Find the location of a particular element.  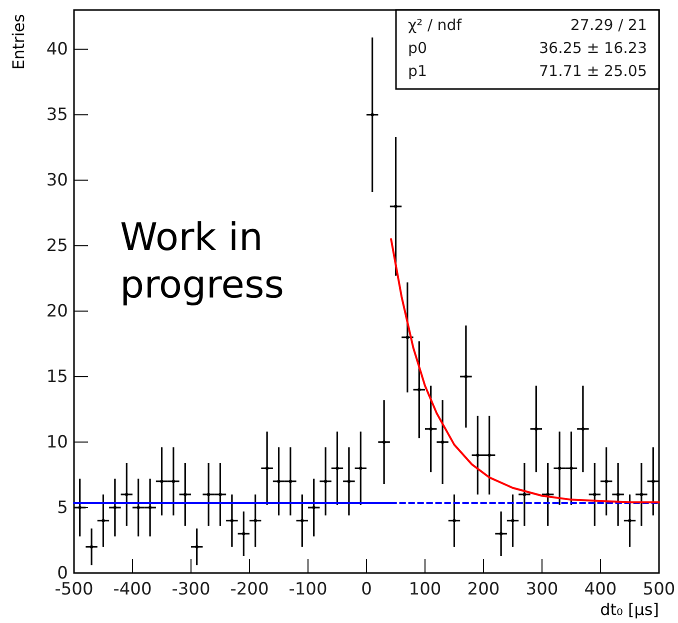

x-tick-label: 500 is located at coordinates (659, 589).